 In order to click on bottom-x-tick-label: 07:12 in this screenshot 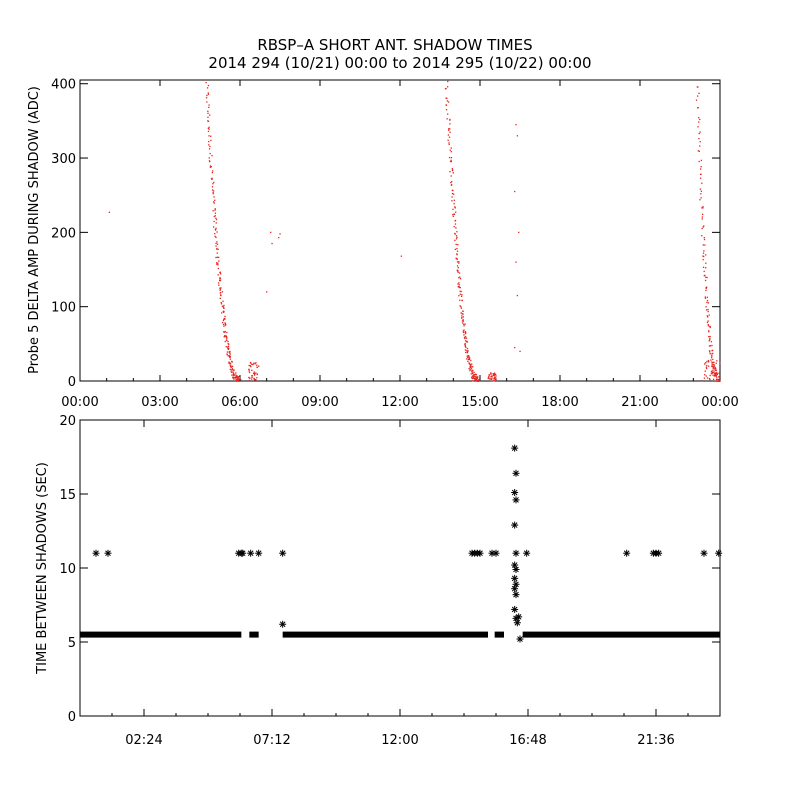, I will do `click(271, 740)`.